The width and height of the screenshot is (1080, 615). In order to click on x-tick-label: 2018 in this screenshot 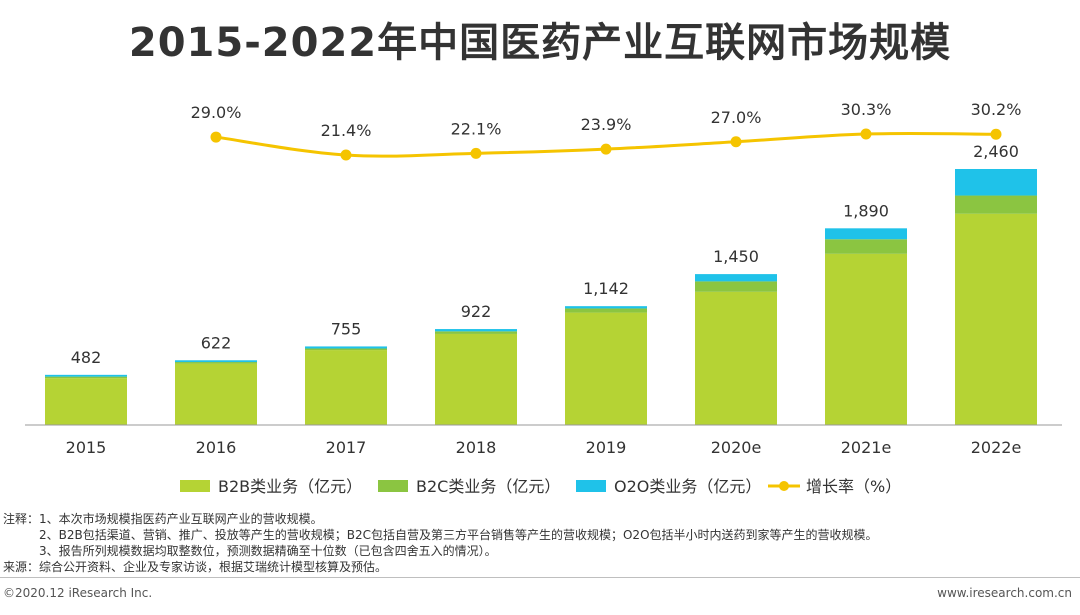, I will do `click(476, 447)`.